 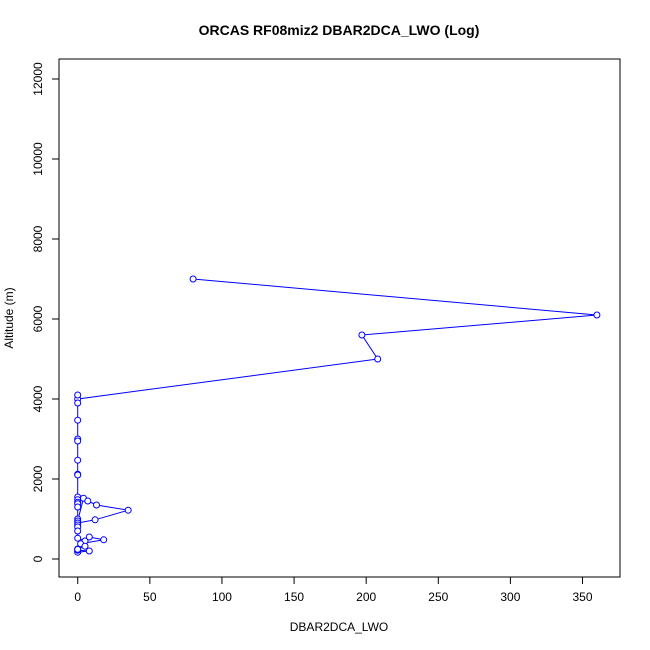 What do you see at coordinates (510, 597) in the screenshot?
I see `x-tick-label: 300` at bounding box center [510, 597].